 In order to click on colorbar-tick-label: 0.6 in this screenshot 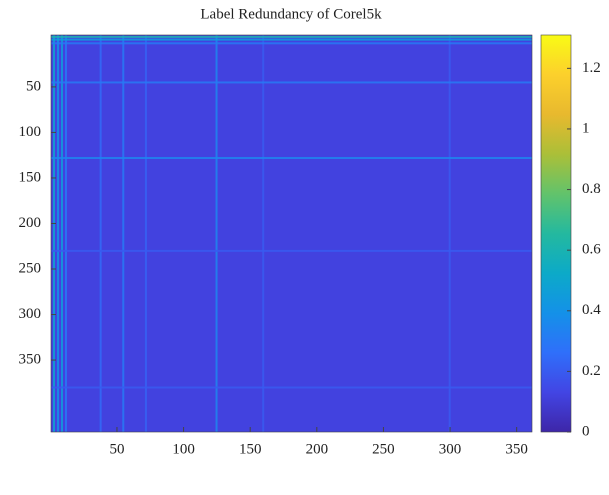, I will do `click(591, 250)`.